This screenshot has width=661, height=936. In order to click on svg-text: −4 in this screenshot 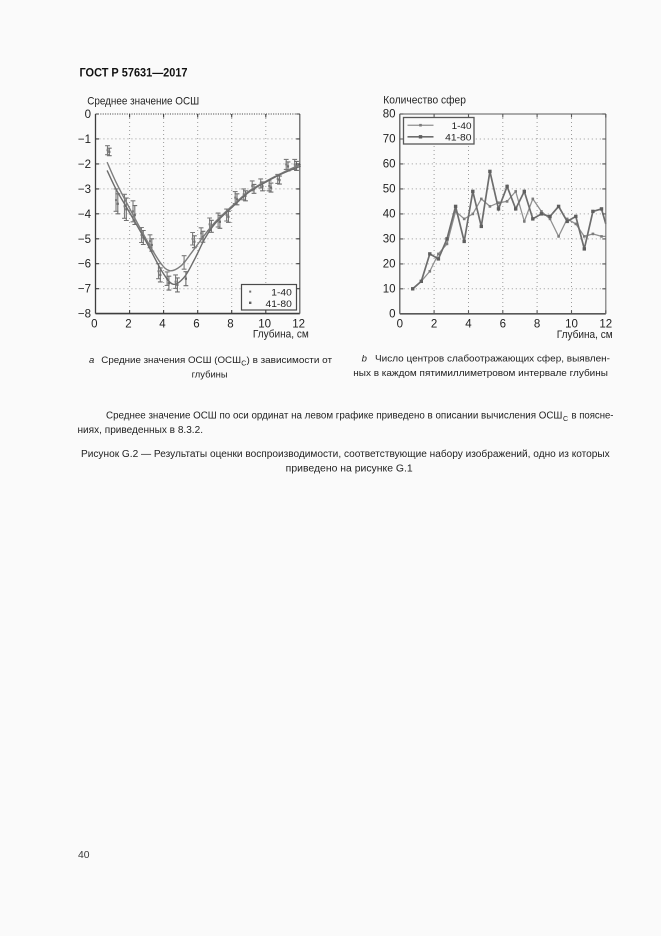, I will do `click(85, 215)`.